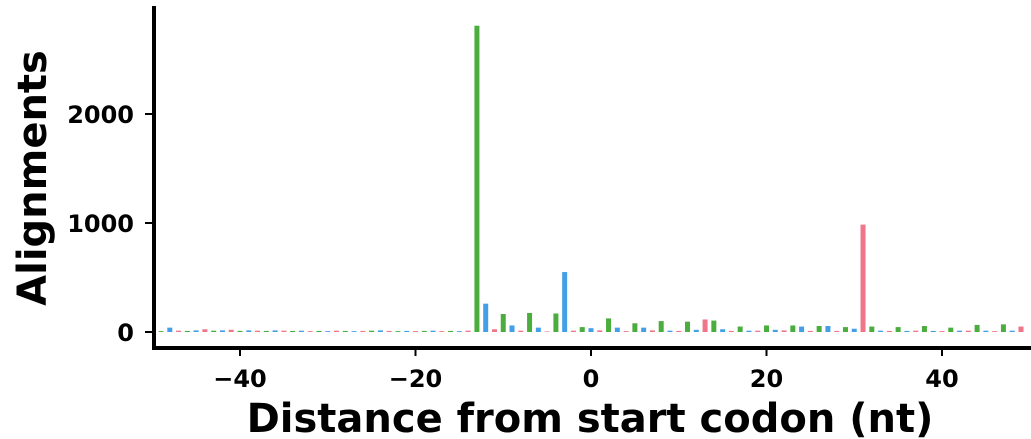  I want to click on x-tick-label: 20, so click(766, 379).